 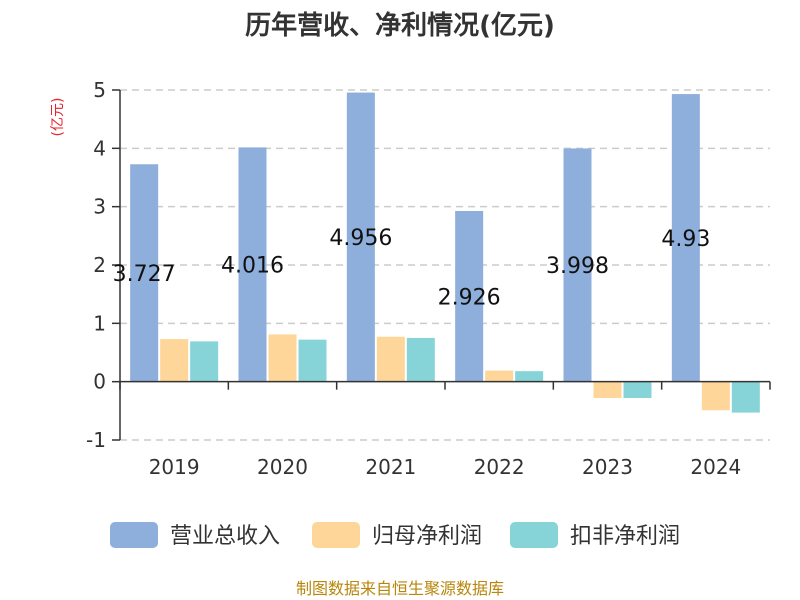 What do you see at coordinates (400, 25) in the screenshot?
I see `chart-title: 历年营收、净利情况(亿元)` at bounding box center [400, 25].